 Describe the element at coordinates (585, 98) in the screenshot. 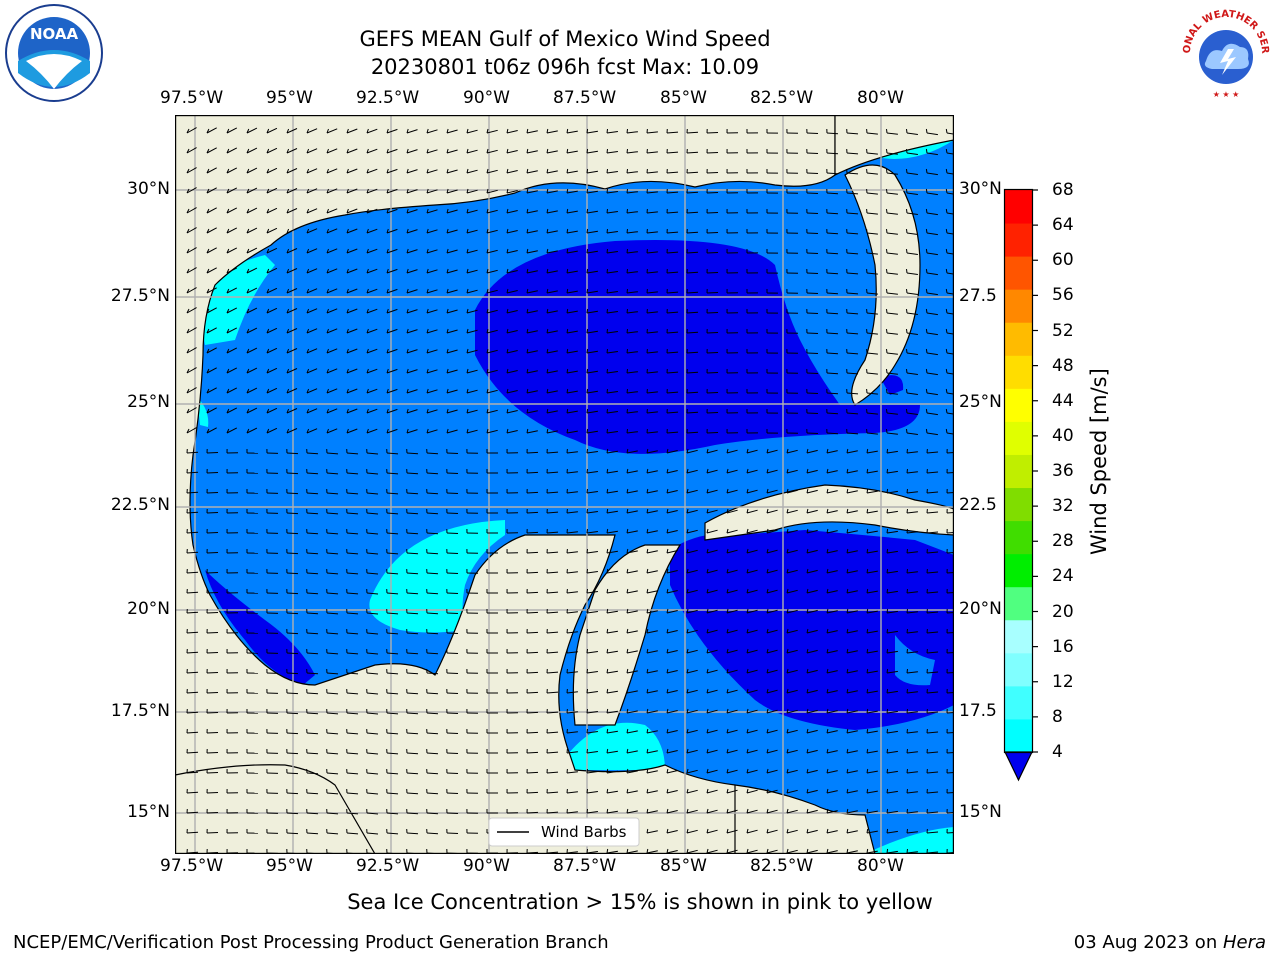

I see `lon-tick: 87.5°W` at that location.